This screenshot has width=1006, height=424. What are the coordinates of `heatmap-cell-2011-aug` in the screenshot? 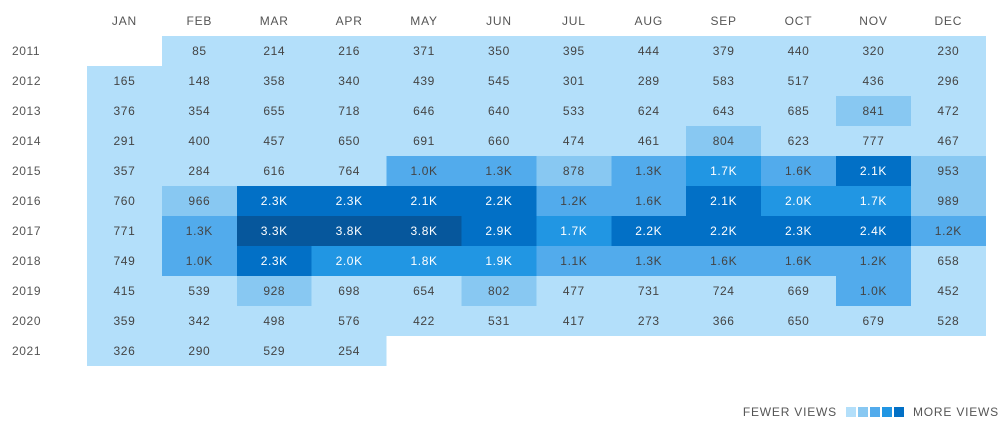 It's located at (649, 51).